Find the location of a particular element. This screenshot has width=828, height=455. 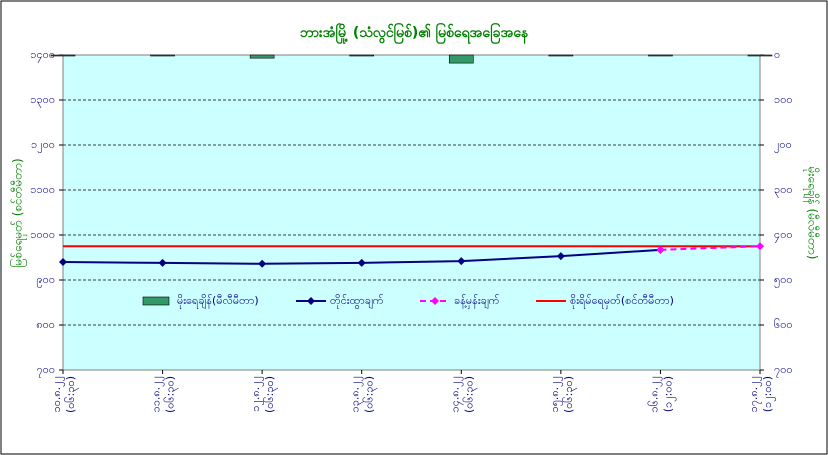

series-line is located at coordinates (710, 248).